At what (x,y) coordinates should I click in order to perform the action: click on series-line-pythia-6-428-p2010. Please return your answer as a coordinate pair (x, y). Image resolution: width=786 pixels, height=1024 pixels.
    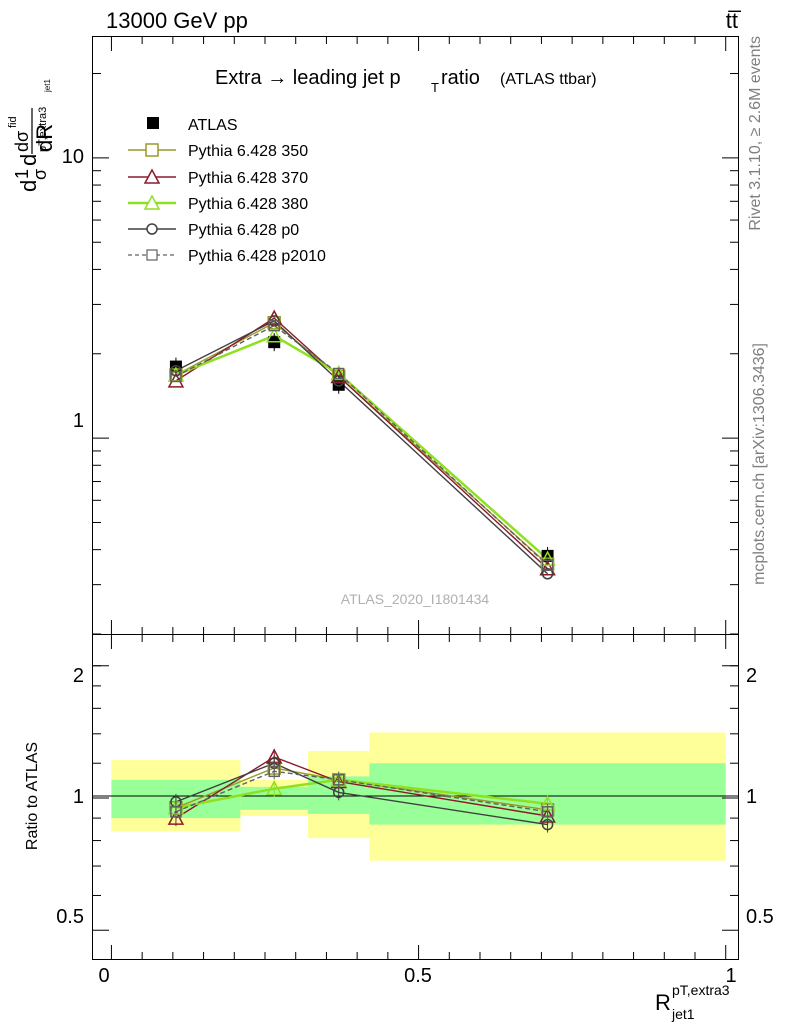
    Looking at the image, I should click on (362, 445).